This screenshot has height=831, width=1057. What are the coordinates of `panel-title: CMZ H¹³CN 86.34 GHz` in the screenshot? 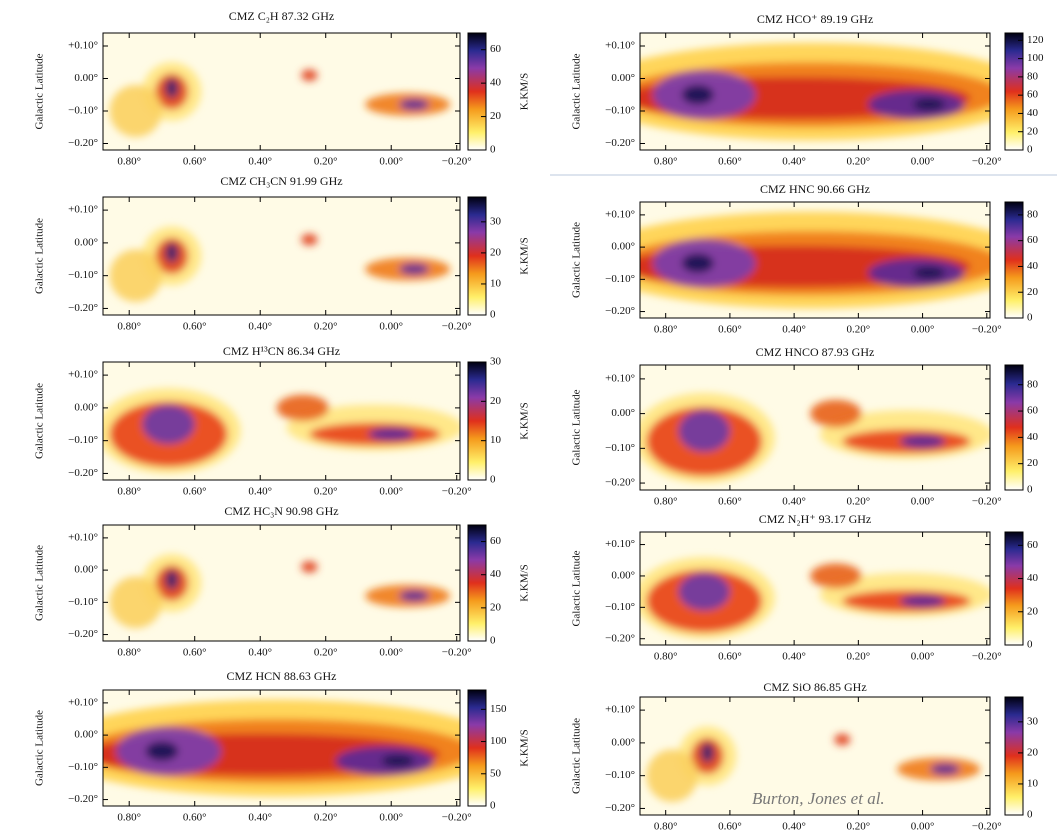 It's located at (281, 351).